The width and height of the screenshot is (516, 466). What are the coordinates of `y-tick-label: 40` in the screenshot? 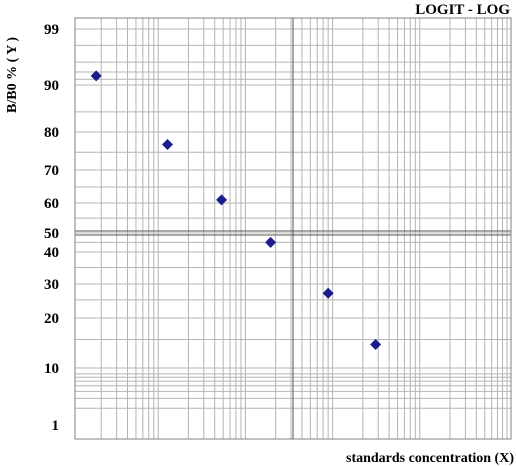 It's located at (51, 253).